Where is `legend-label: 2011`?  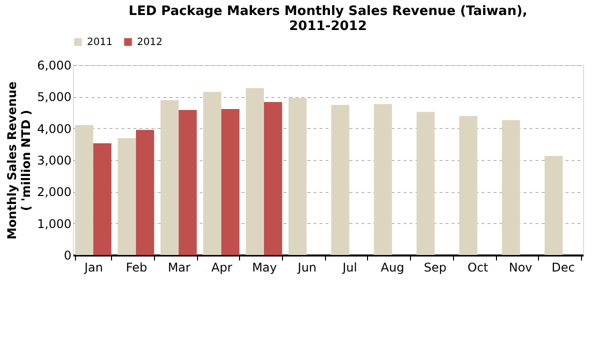
legend-label: 2011 is located at coordinates (99, 42).